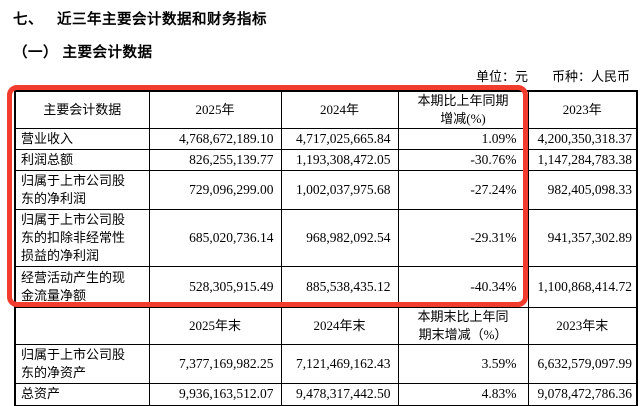 The image size is (640, 406). What do you see at coordinates (82, 139) in the screenshot?
I see `row-label: 营业收入` at bounding box center [82, 139].